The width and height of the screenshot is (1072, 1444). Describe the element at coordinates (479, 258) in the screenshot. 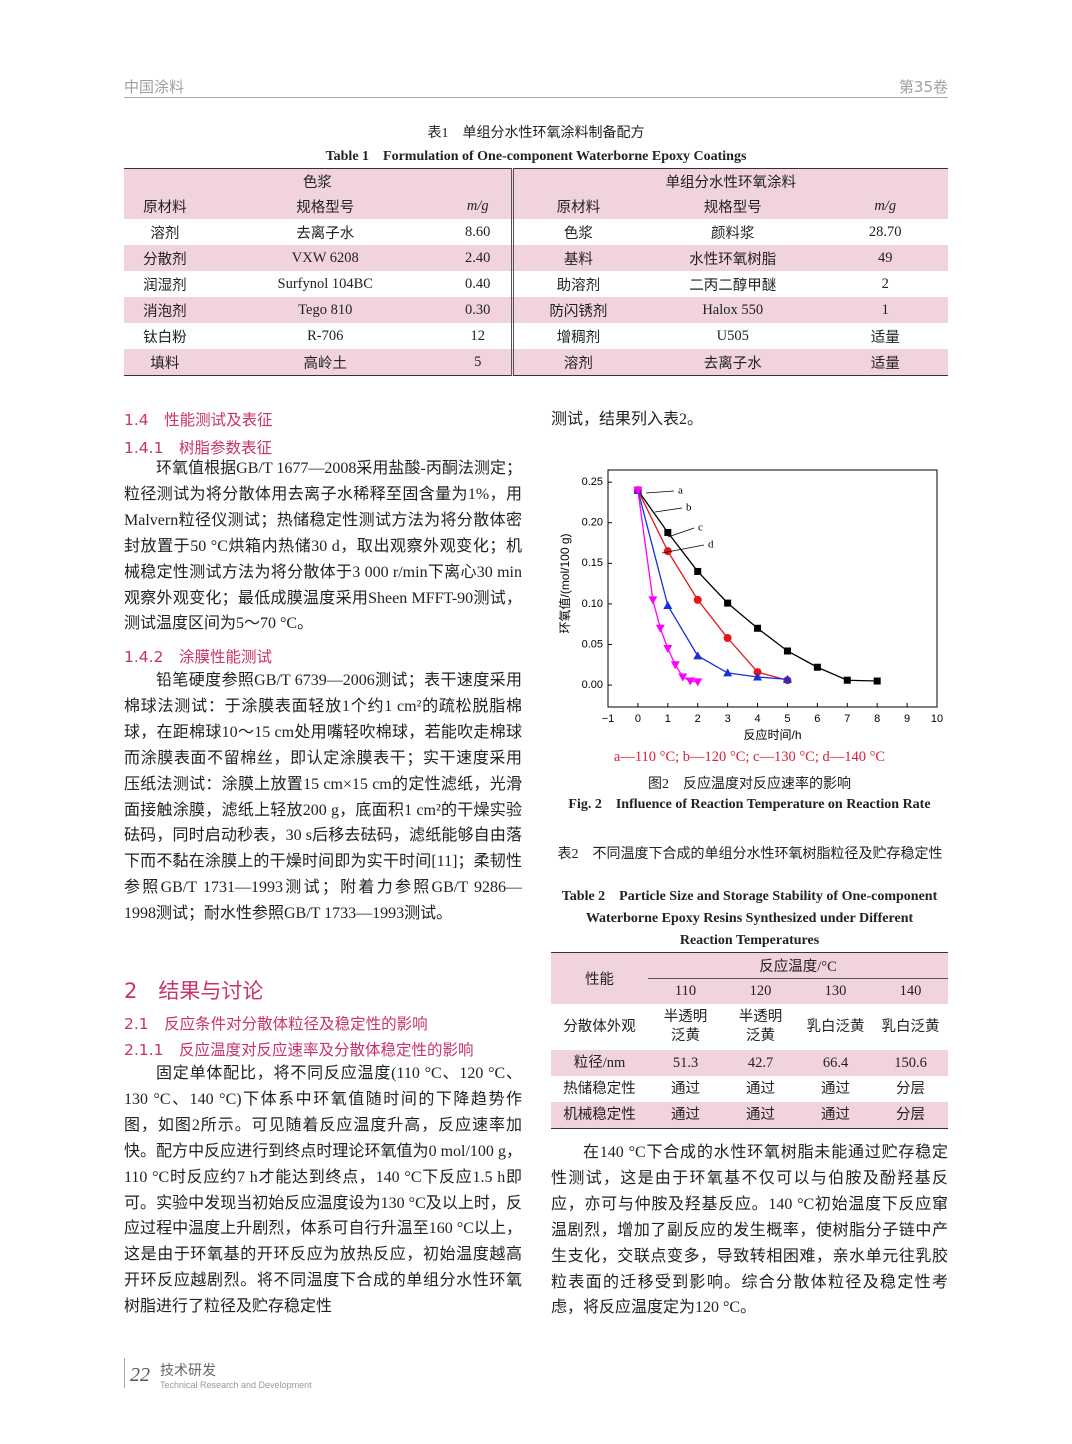

I see `table-cell: 2.40` at that location.